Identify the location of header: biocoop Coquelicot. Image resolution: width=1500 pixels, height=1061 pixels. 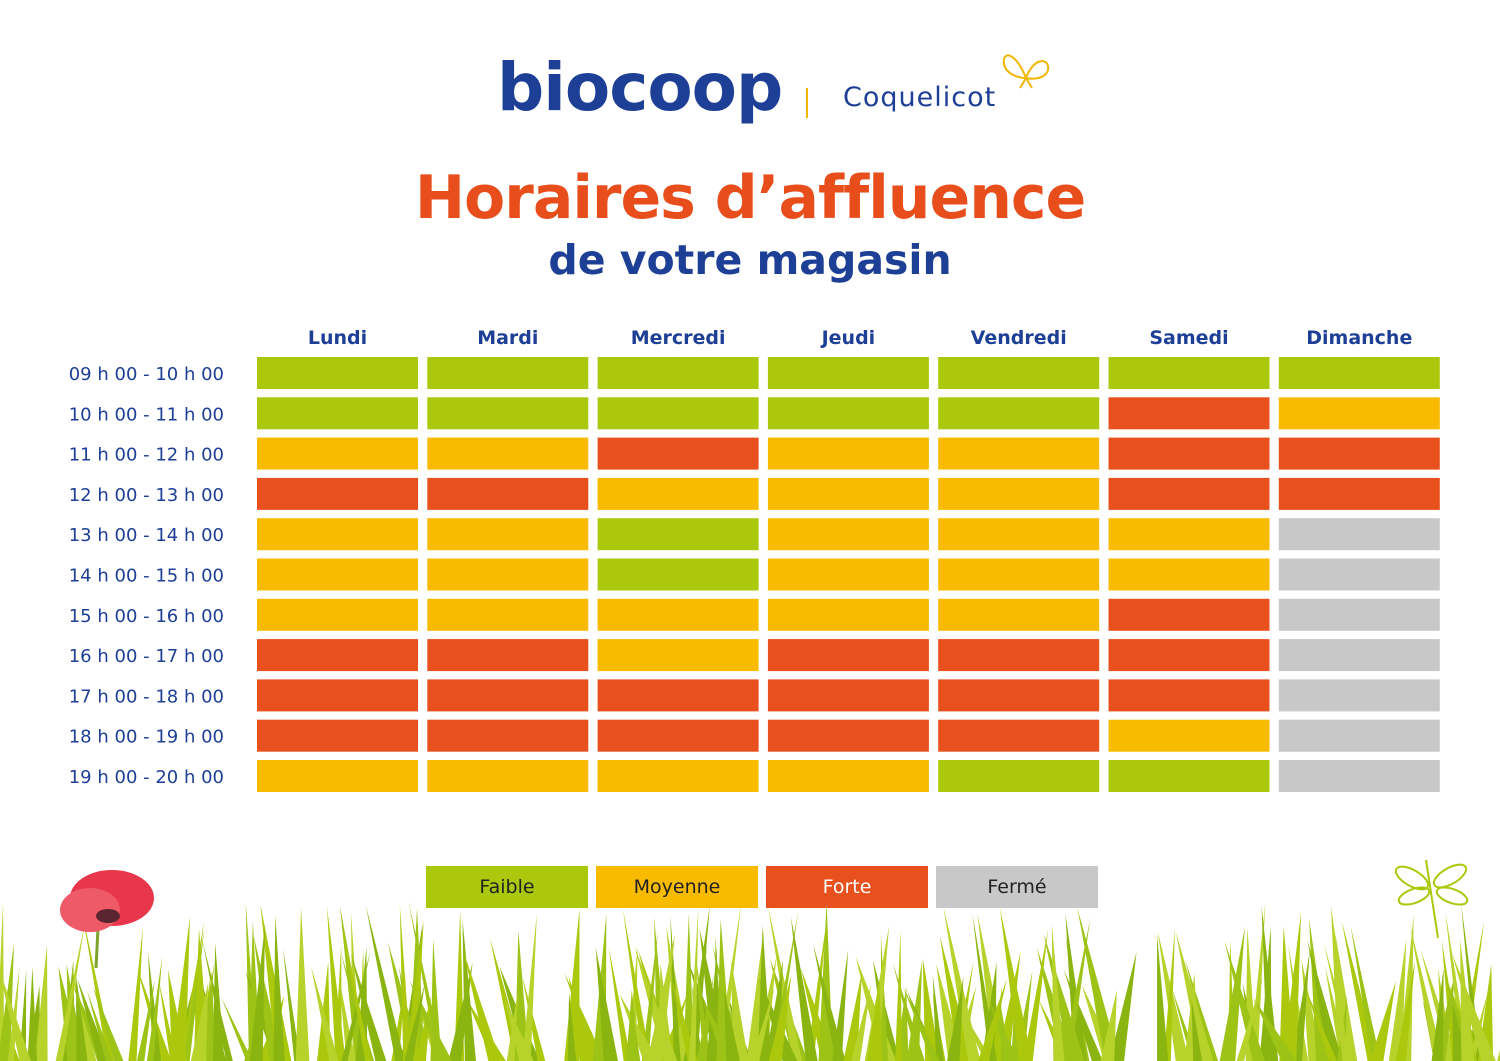
(750, 75).